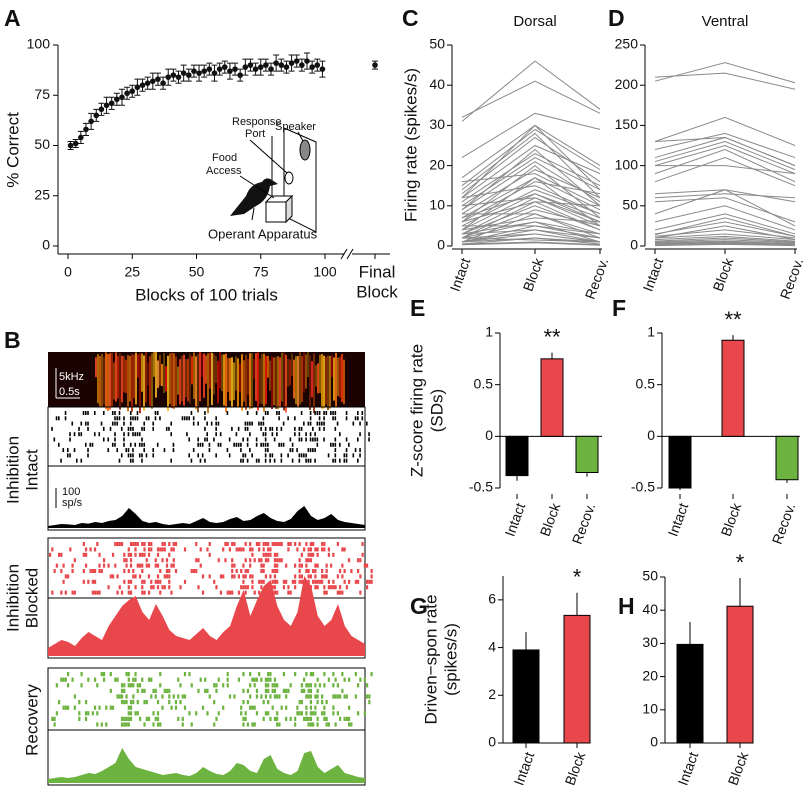  I want to click on x-tick-label: Intact, so click(653, 275).